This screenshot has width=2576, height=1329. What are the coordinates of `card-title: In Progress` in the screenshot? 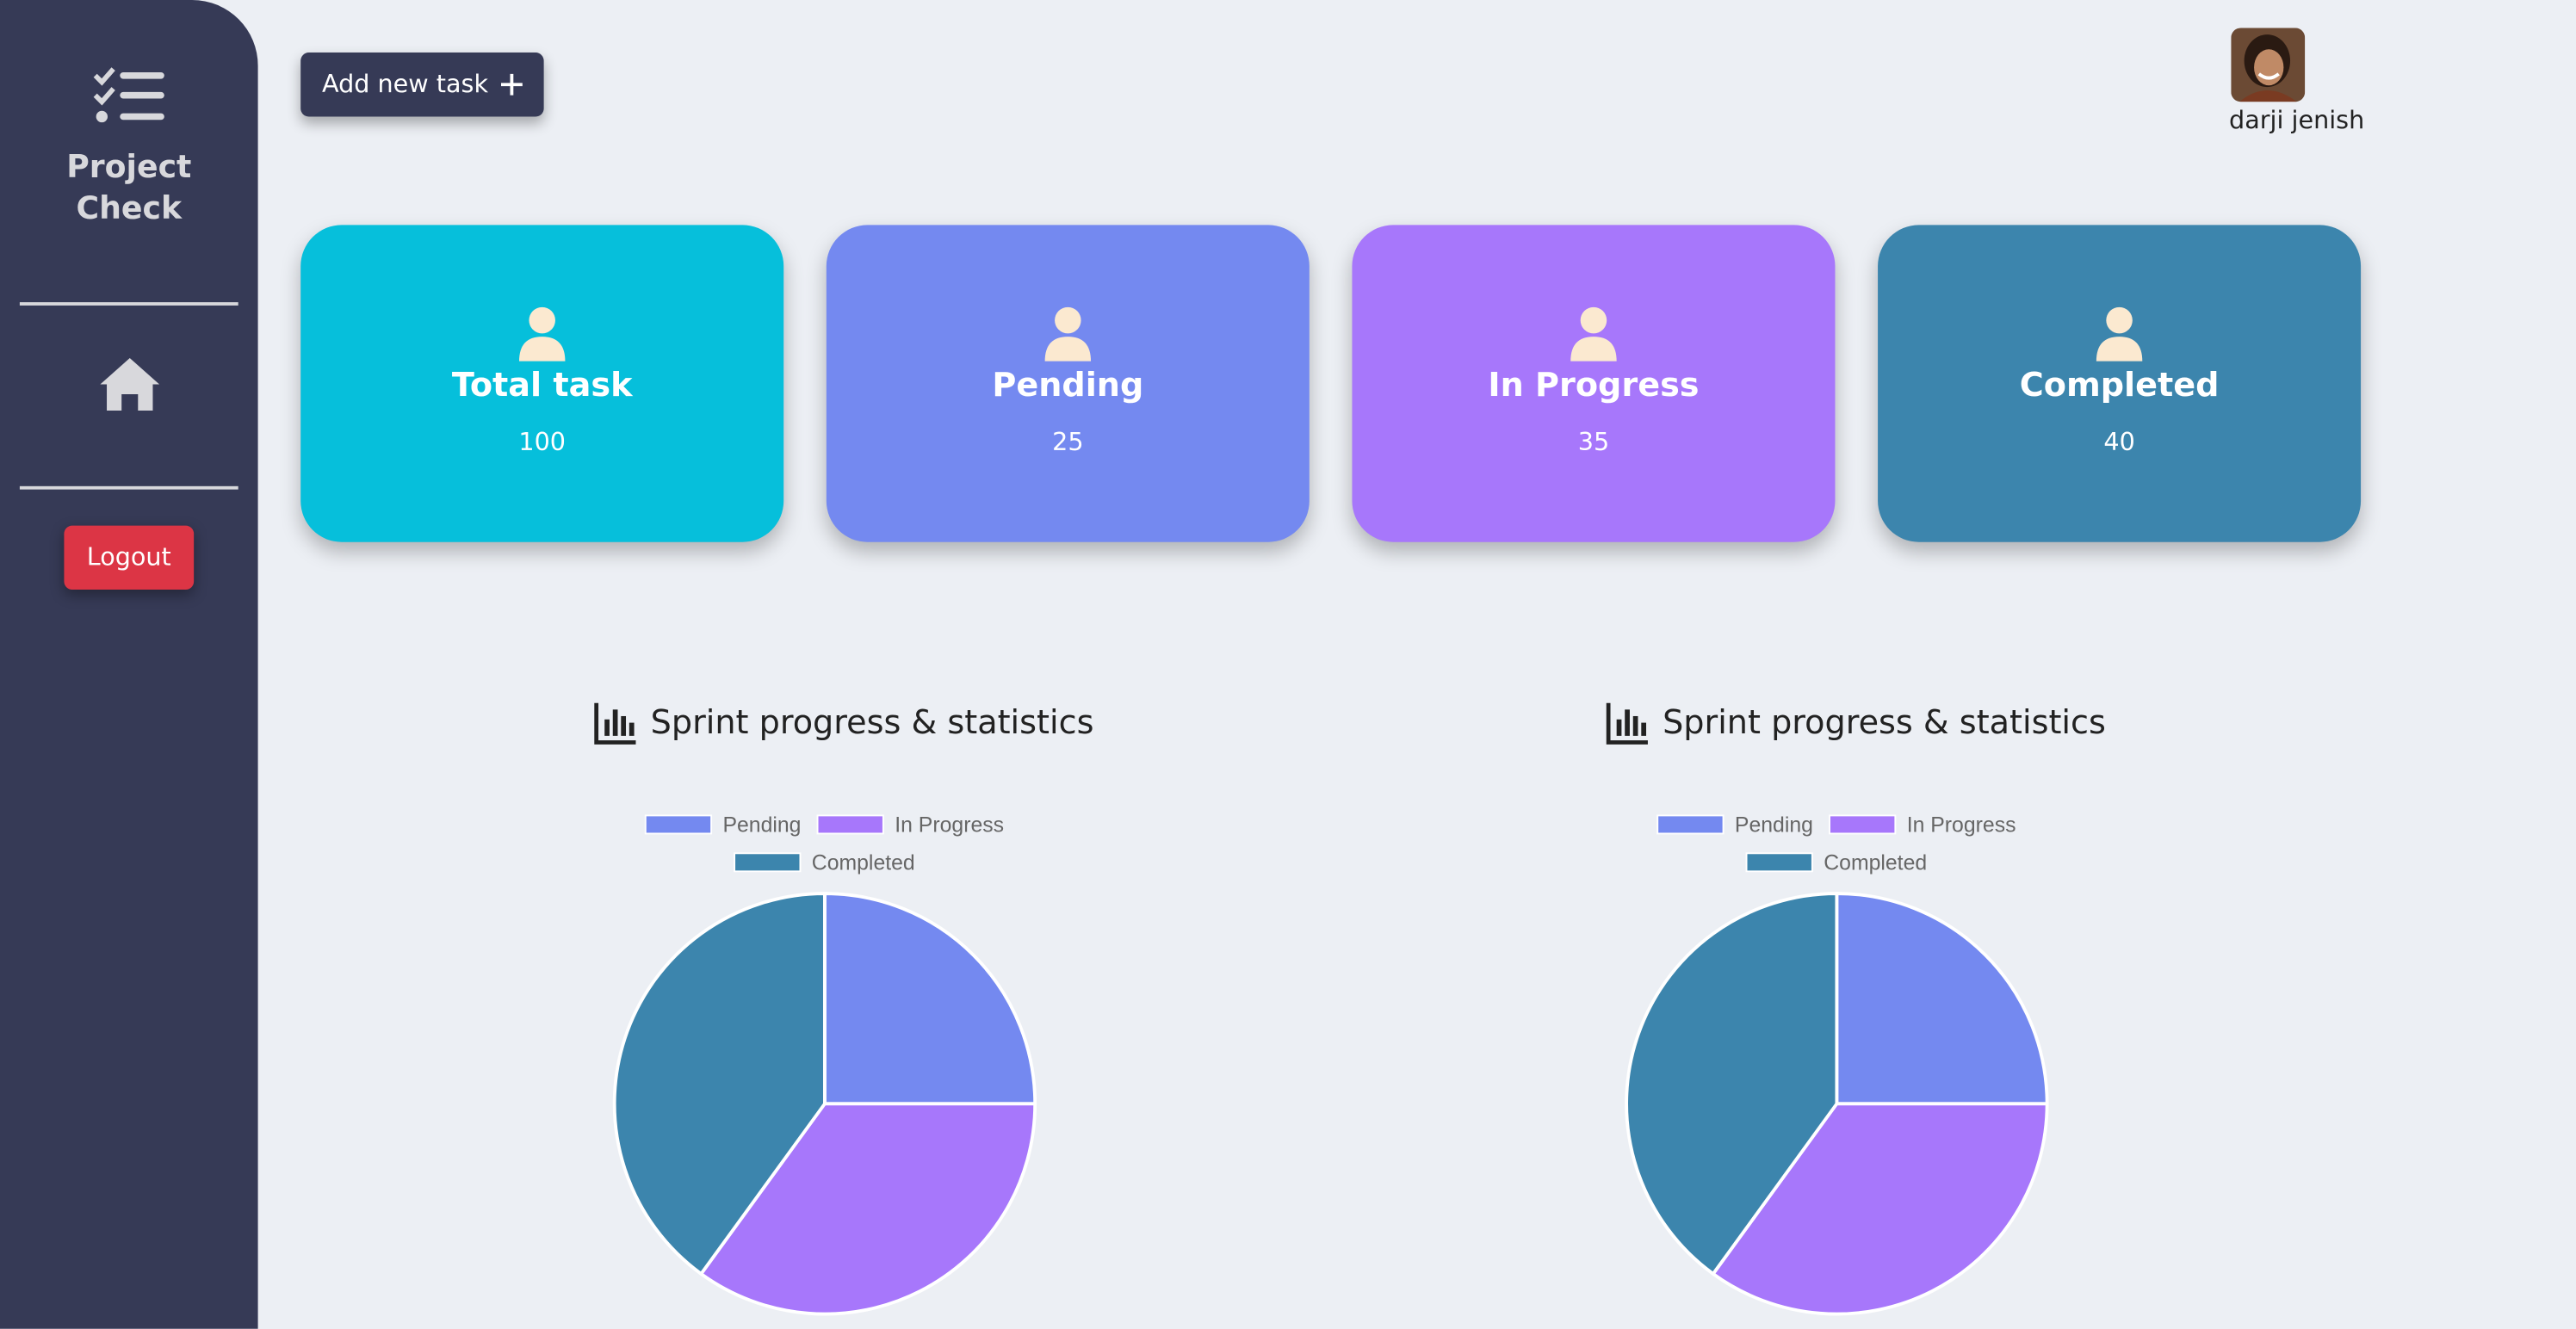 It's located at (1594, 384).